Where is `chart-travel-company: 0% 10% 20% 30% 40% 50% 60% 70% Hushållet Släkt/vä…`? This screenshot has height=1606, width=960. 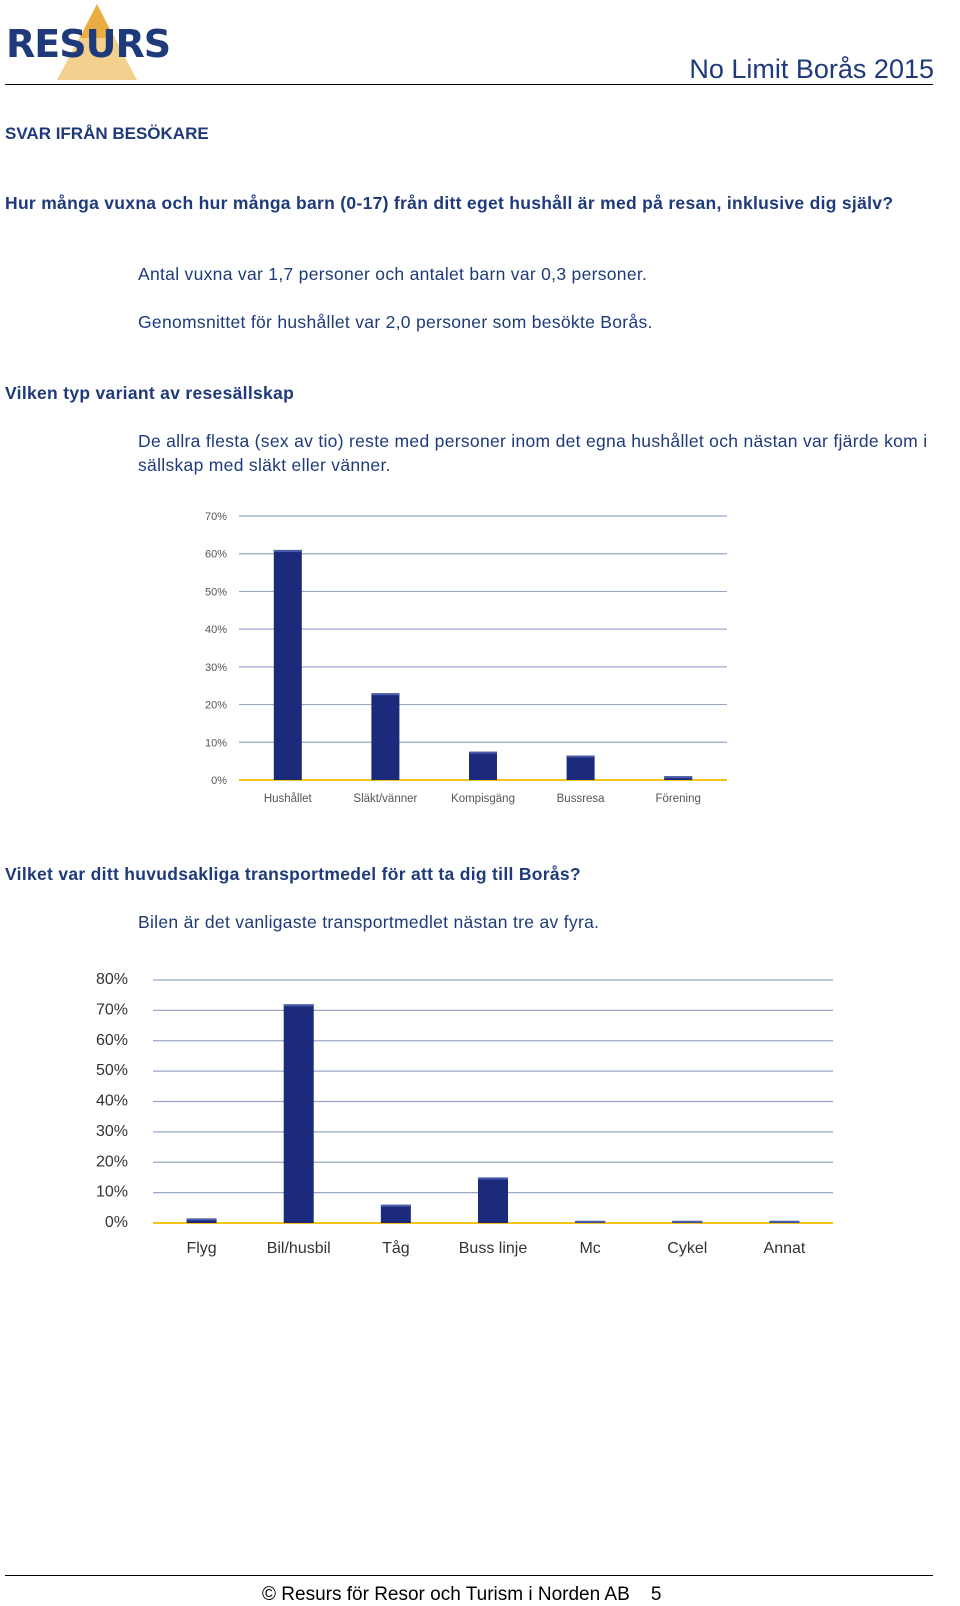 chart-travel-company: 0% 10% 20% 30% 40% 50% 60% 70% Hushållet Släkt/vä… is located at coordinates (466, 658).